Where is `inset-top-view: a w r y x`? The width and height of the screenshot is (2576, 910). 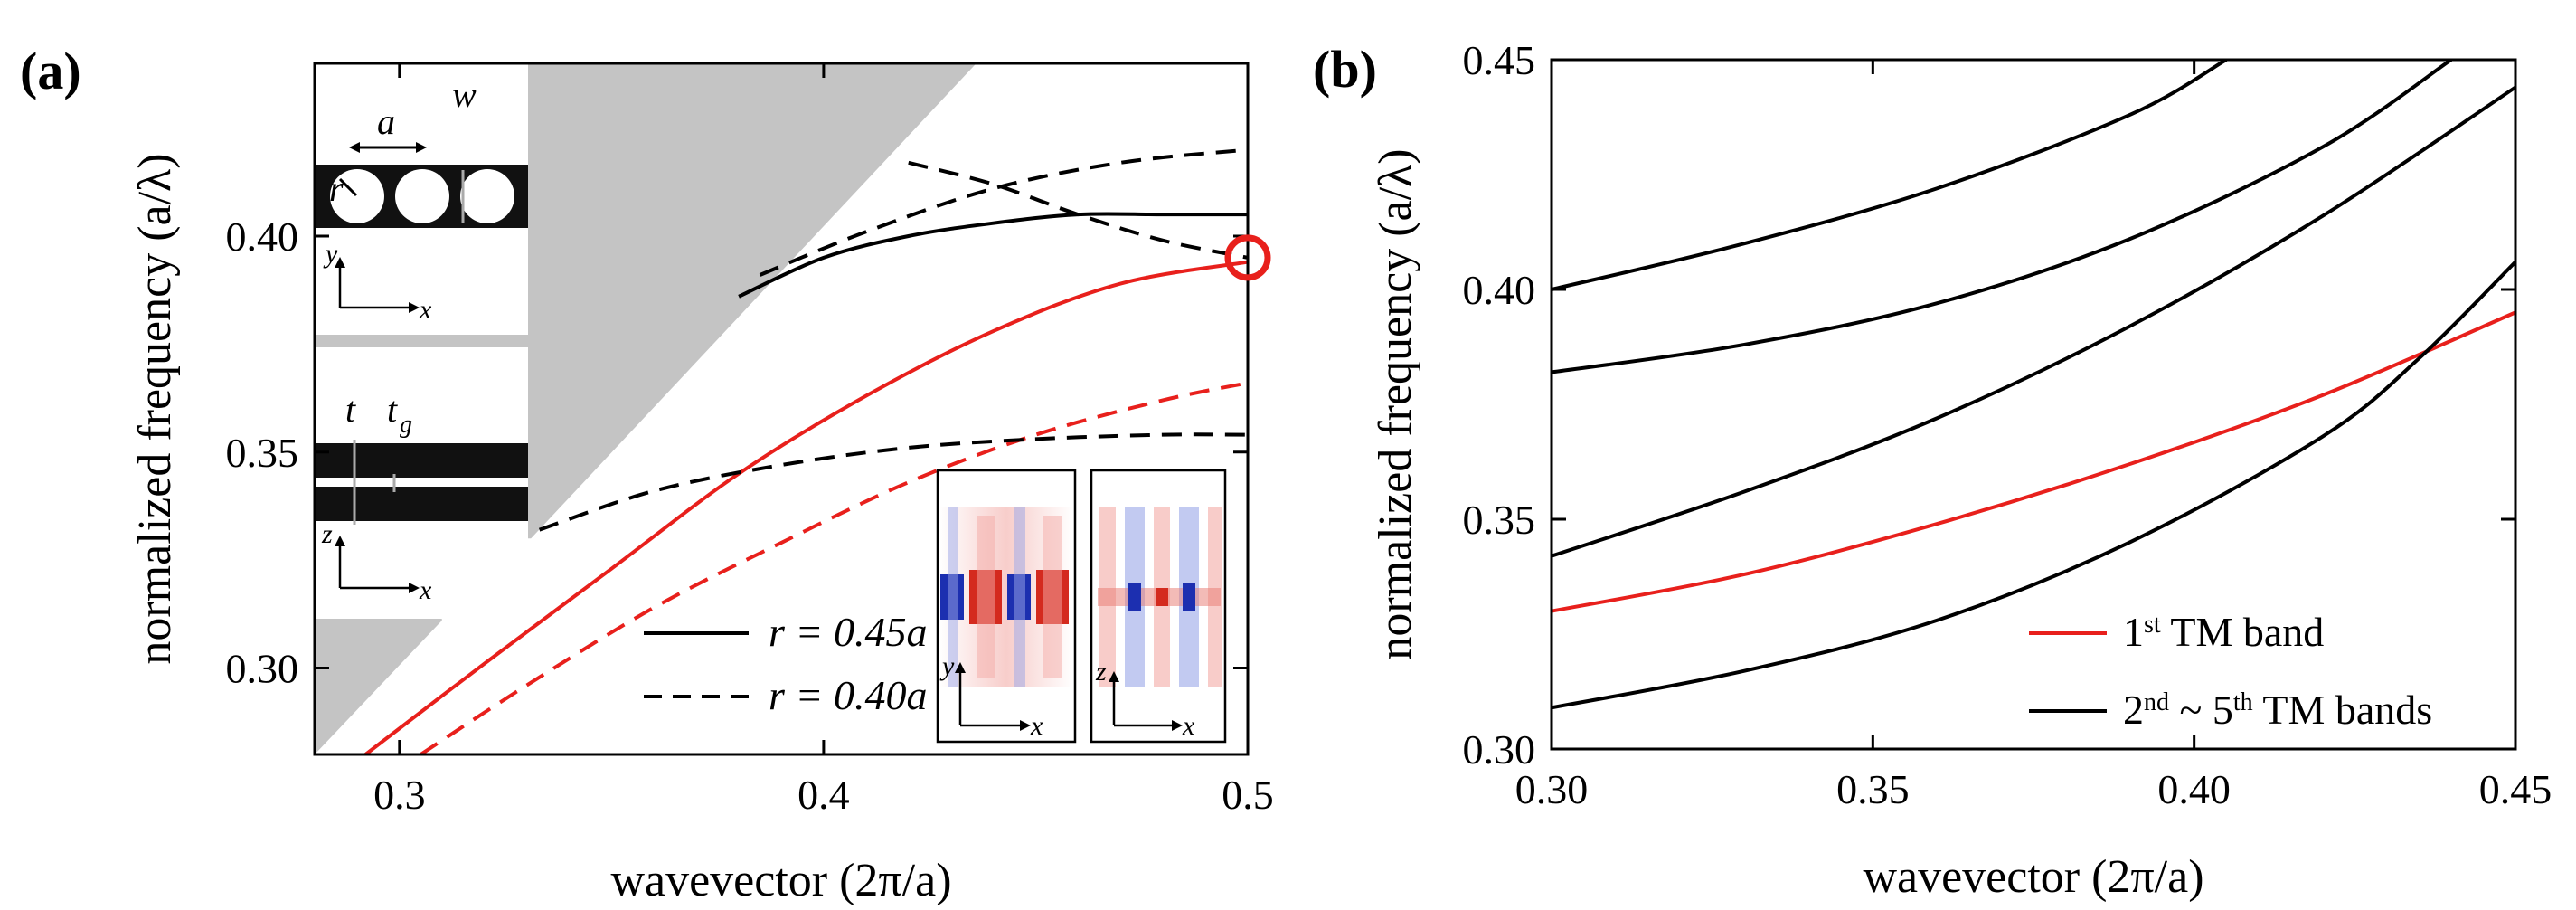
inset-top-view: a w r y x is located at coordinates (421, 199).